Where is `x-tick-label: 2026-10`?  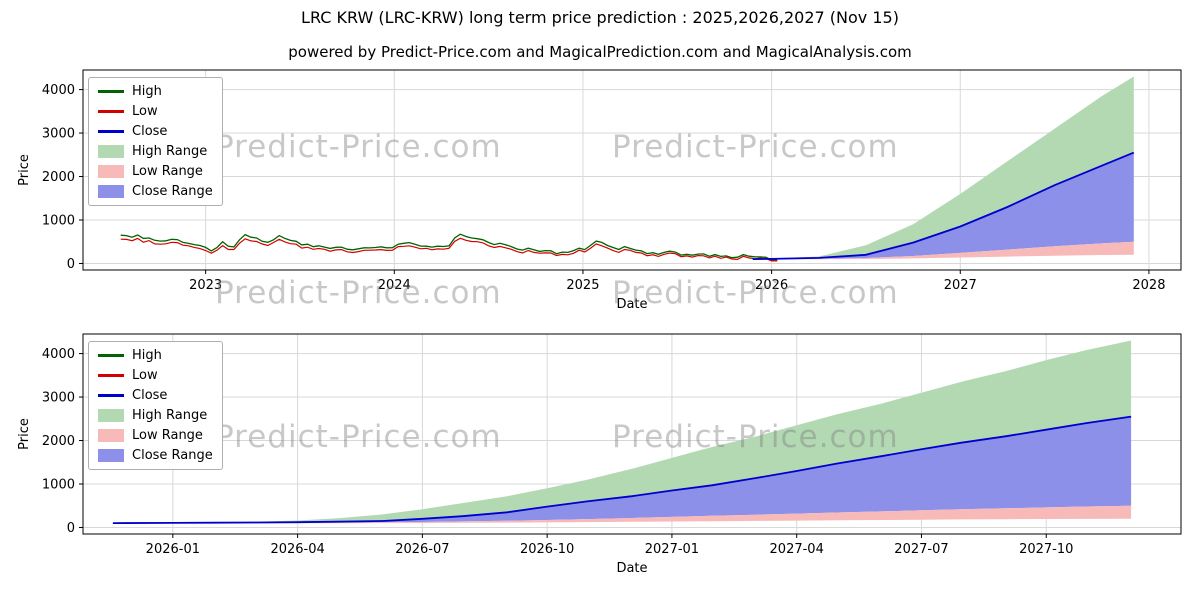
x-tick-label: 2026-10 is located at coordinates (547, 549).